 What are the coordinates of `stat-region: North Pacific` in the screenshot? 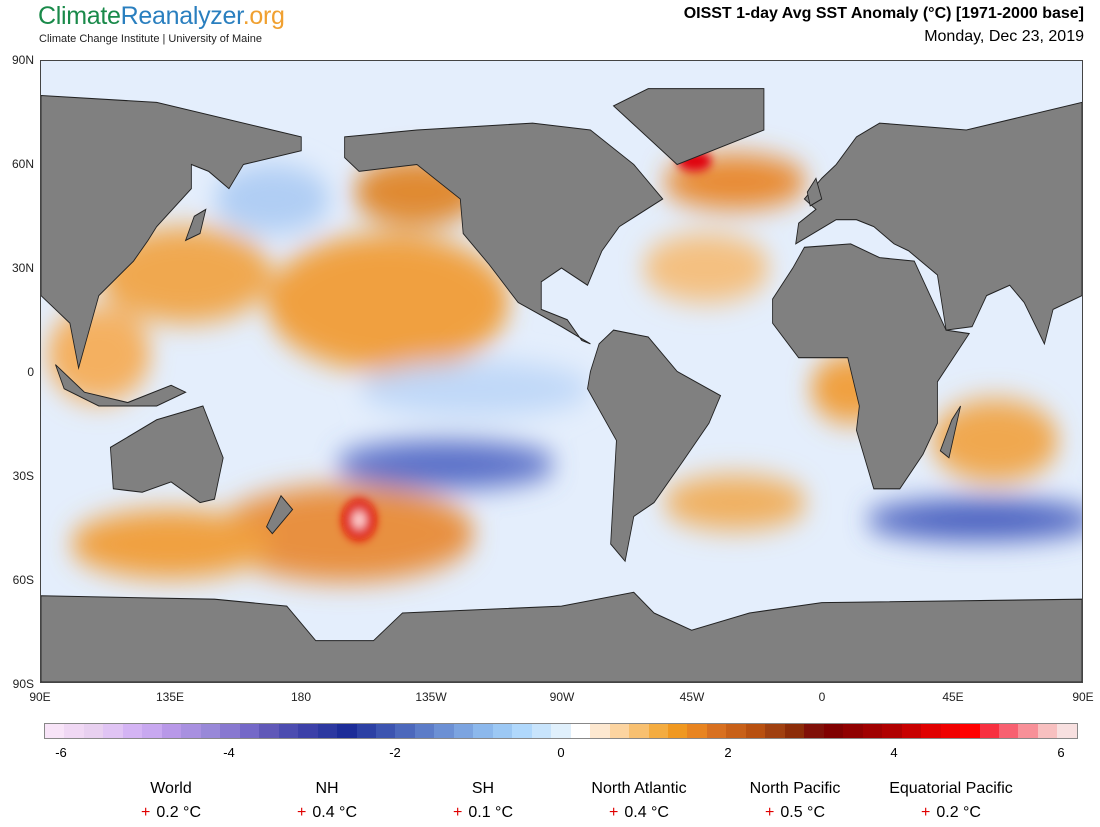 It's located at (795, 788).